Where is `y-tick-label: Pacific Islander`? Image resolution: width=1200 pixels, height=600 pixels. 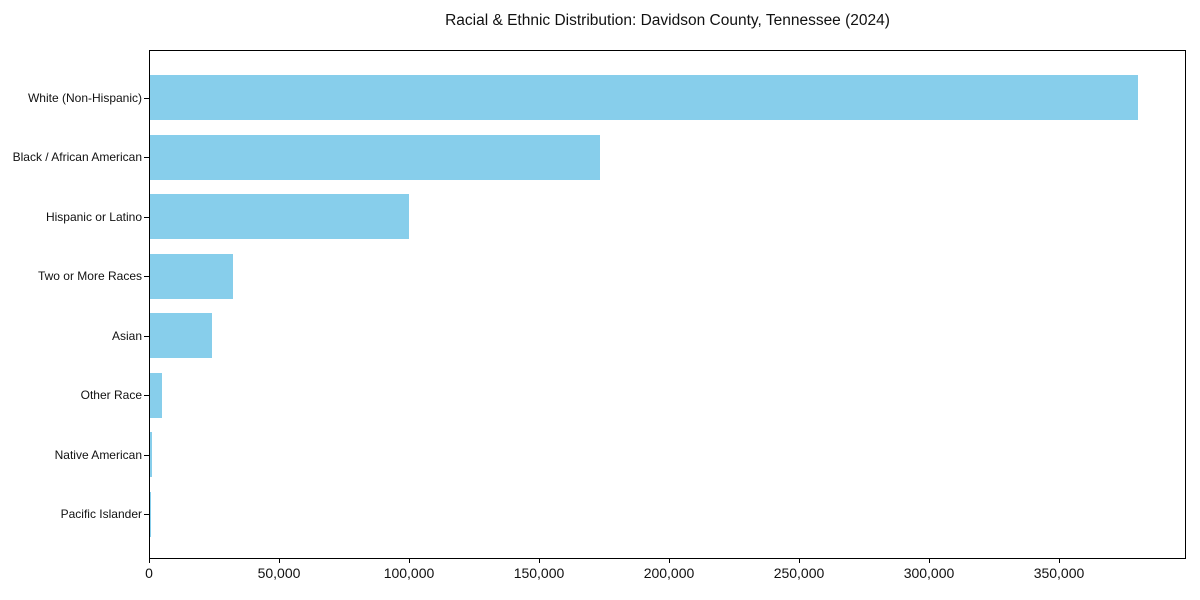 y-tick-label: Pacific Islander is located at coordinates (101, 514).